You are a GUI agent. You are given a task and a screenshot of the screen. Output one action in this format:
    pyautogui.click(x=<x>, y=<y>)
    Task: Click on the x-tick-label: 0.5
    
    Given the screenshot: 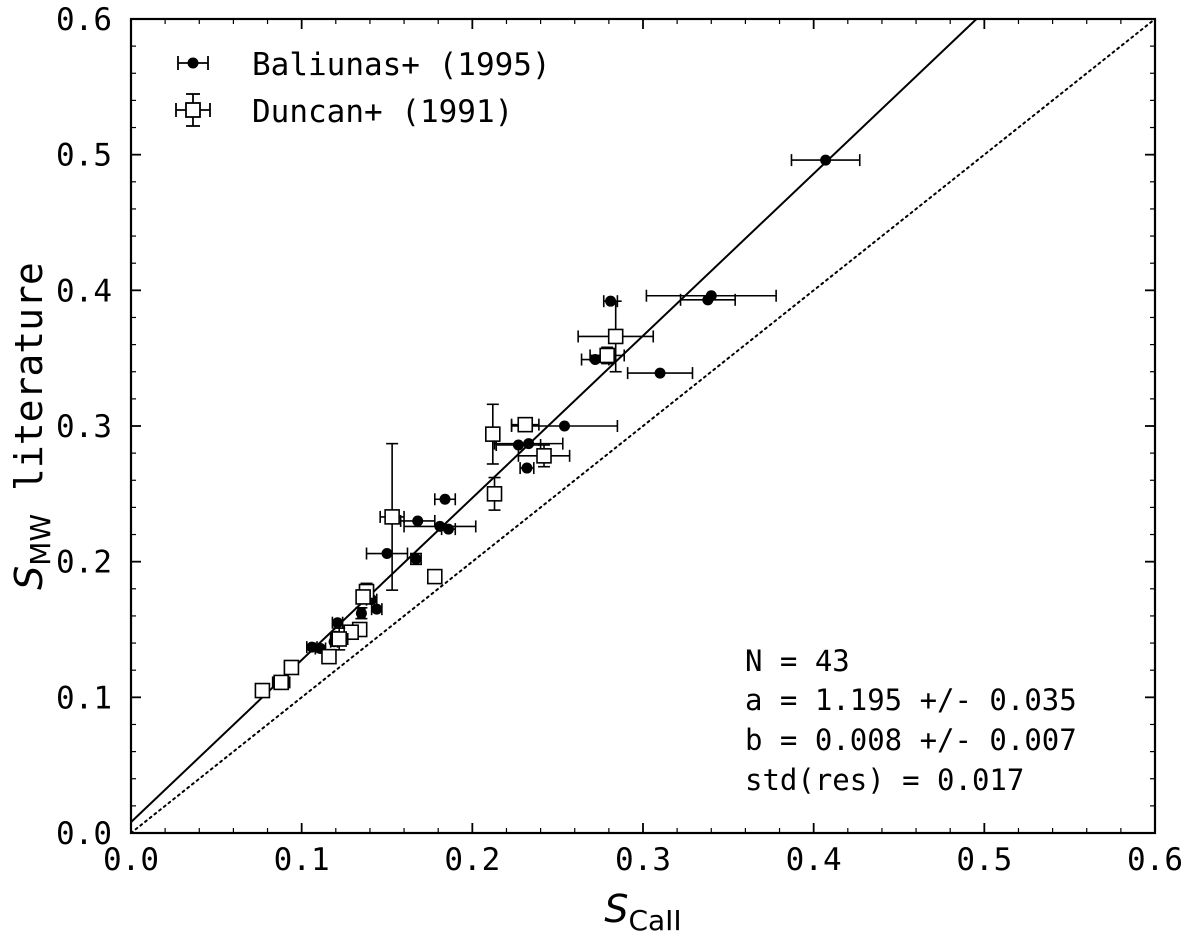 What is the action you would take?
    pyautogui.click(x=984, y=860)
    